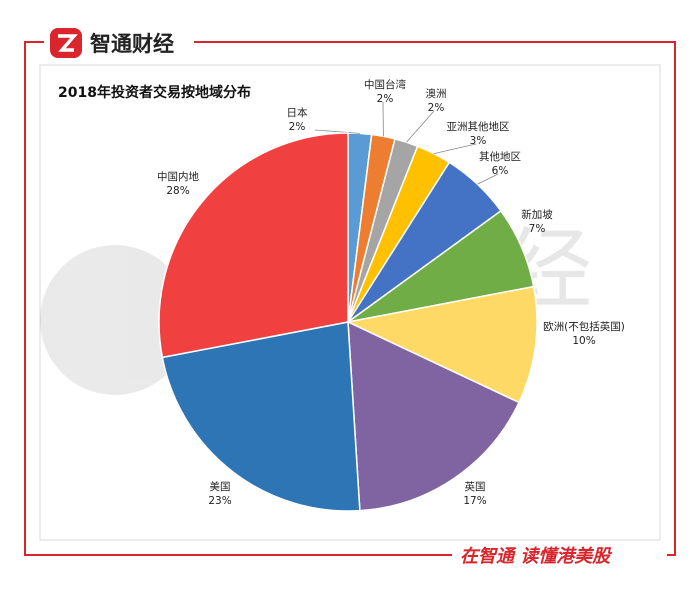  What do you see at coordinates (475, 486) in the screenshot?
I see `slice-label: 英国` at bounding box center [475, 486].